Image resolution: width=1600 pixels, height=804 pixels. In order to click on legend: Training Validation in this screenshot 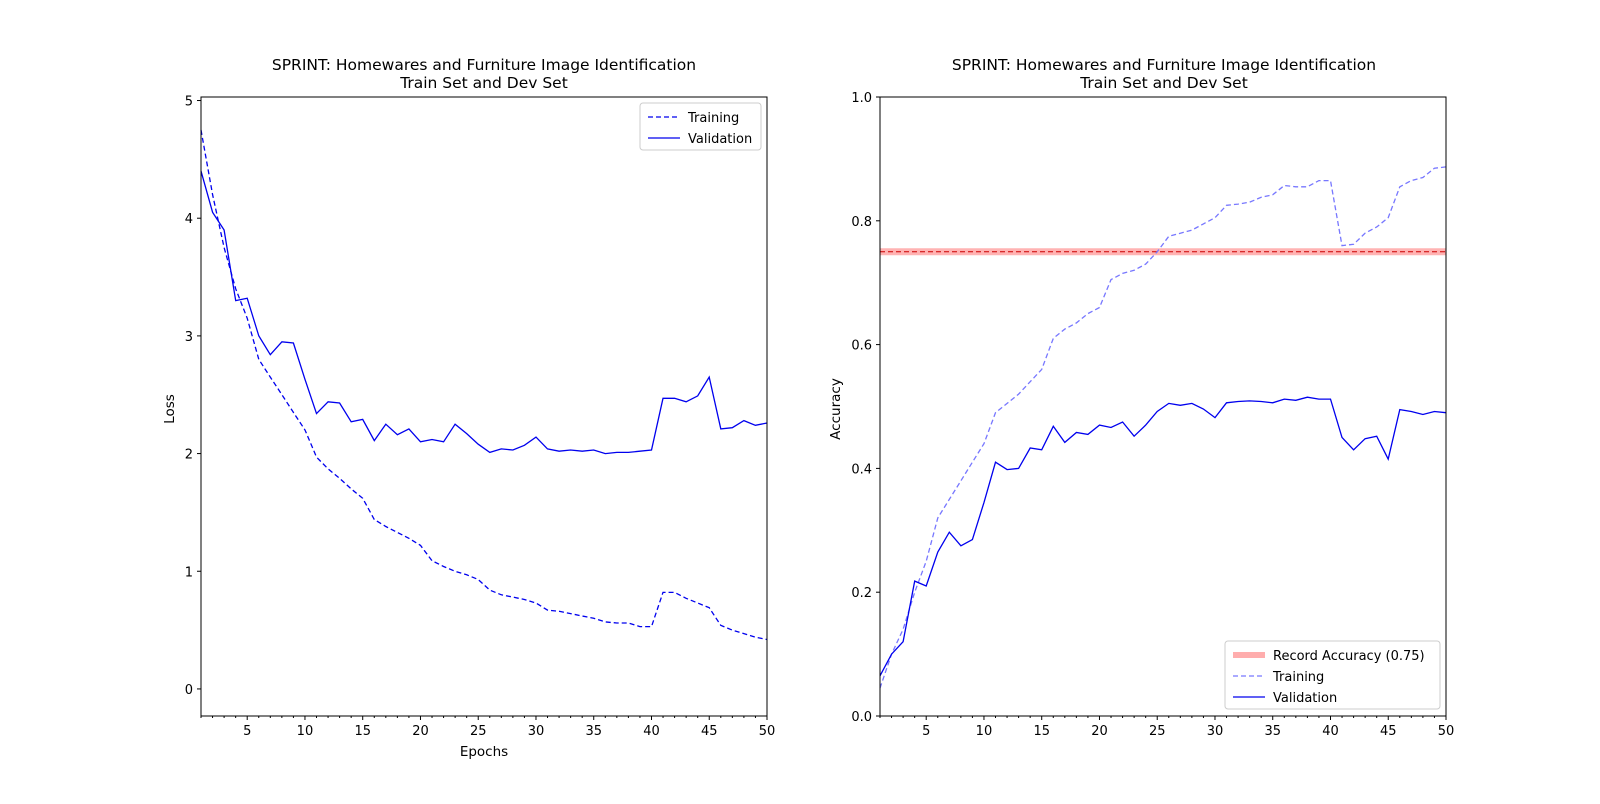, I will do `click(700, 126)`.